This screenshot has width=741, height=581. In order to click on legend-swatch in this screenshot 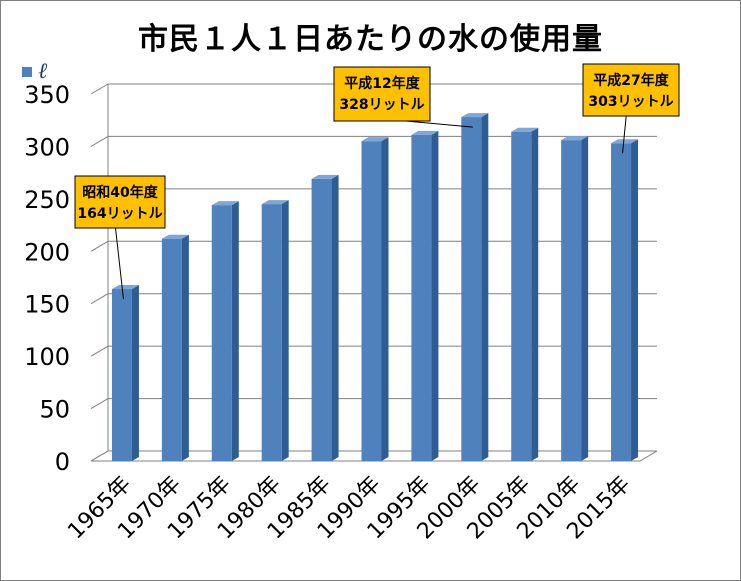, I will do `click(27, 72)`.